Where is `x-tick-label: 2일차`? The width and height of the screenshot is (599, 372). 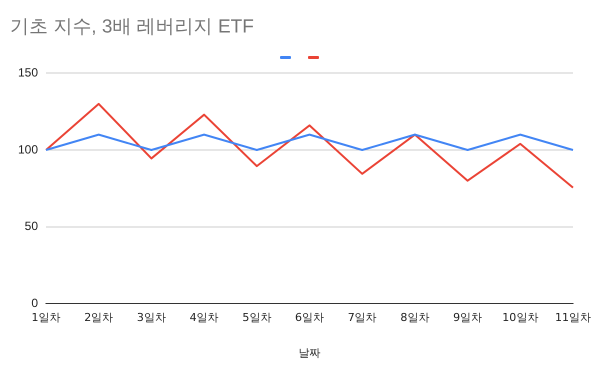
x-tick-label: 2일차 is located at coordinates (99, 317).